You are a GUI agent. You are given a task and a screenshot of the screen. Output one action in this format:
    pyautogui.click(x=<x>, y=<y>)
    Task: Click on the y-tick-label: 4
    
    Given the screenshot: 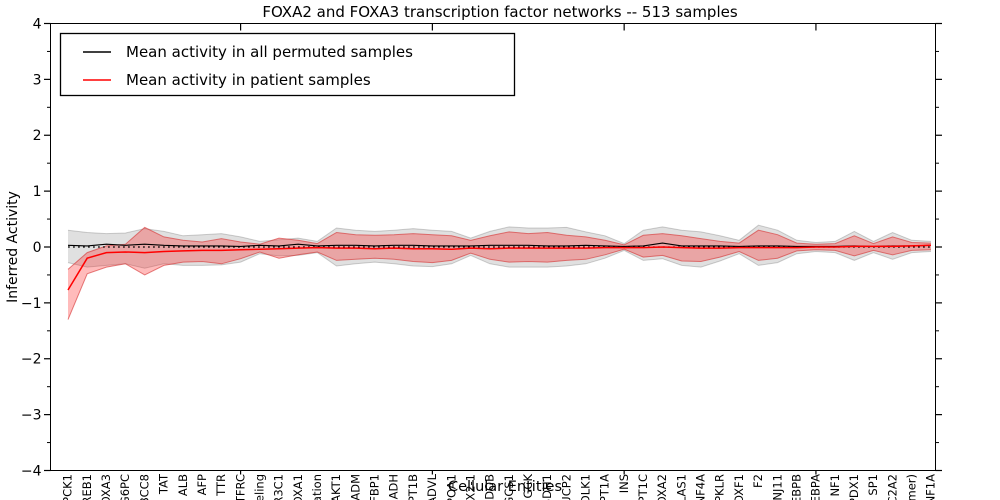 What is the action you would take?
    pyautogui.click(x=37, y=24)
    